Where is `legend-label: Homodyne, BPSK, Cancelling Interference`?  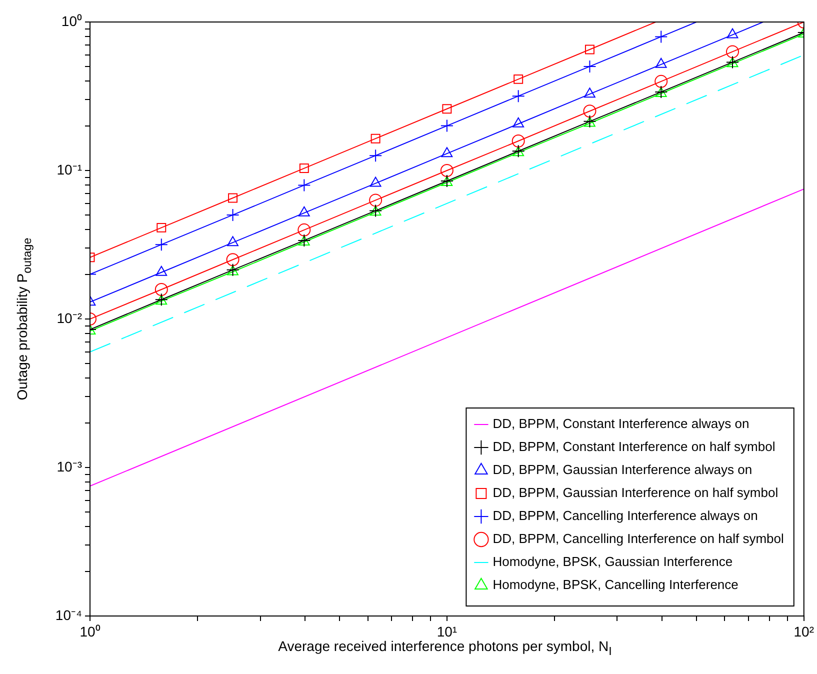 legend-label: Homodyne, BPSK, Cancelling Interference is located at coordinates (615, 584).